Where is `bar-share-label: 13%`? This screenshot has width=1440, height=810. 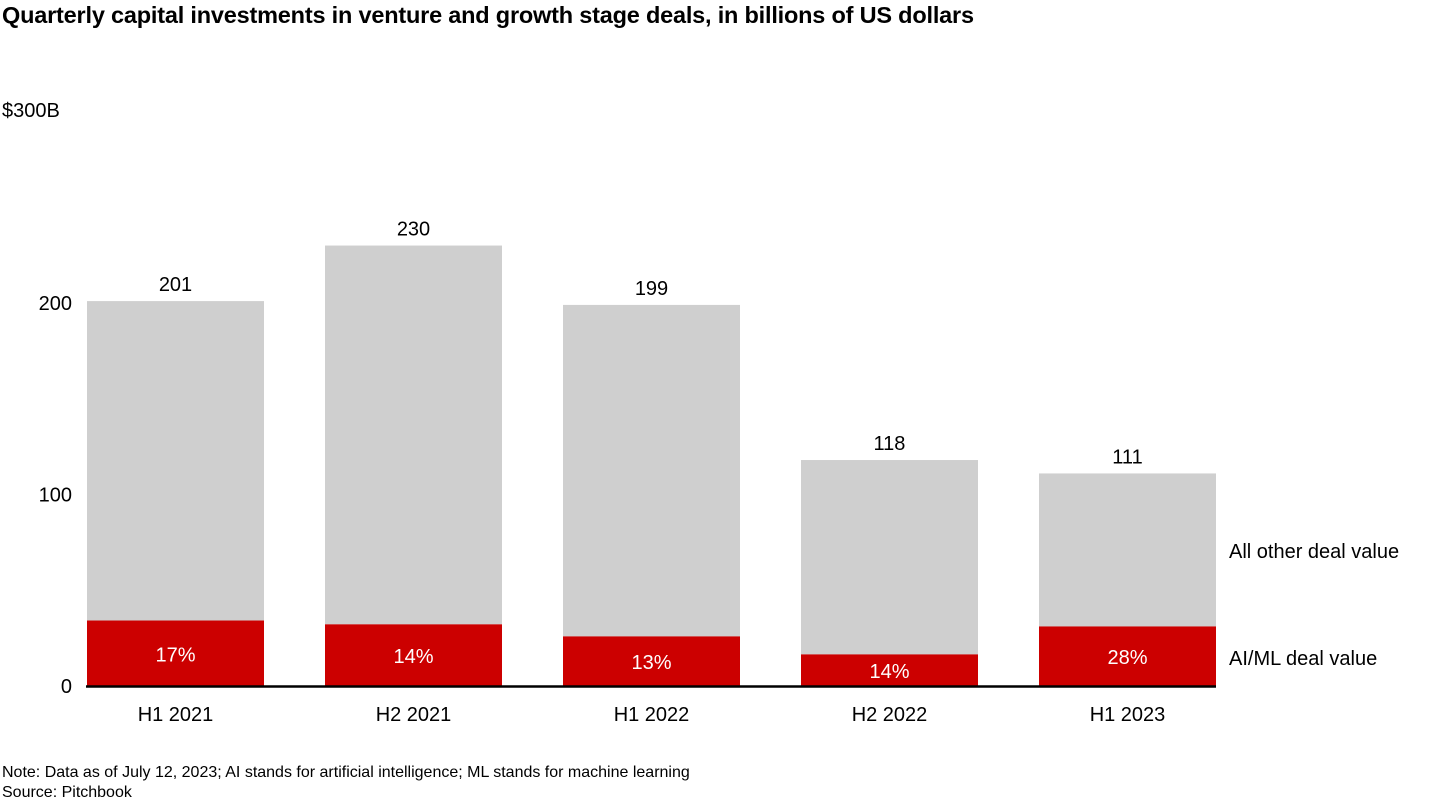 bar-share-label: 13% is located at coordinates (651, 663).